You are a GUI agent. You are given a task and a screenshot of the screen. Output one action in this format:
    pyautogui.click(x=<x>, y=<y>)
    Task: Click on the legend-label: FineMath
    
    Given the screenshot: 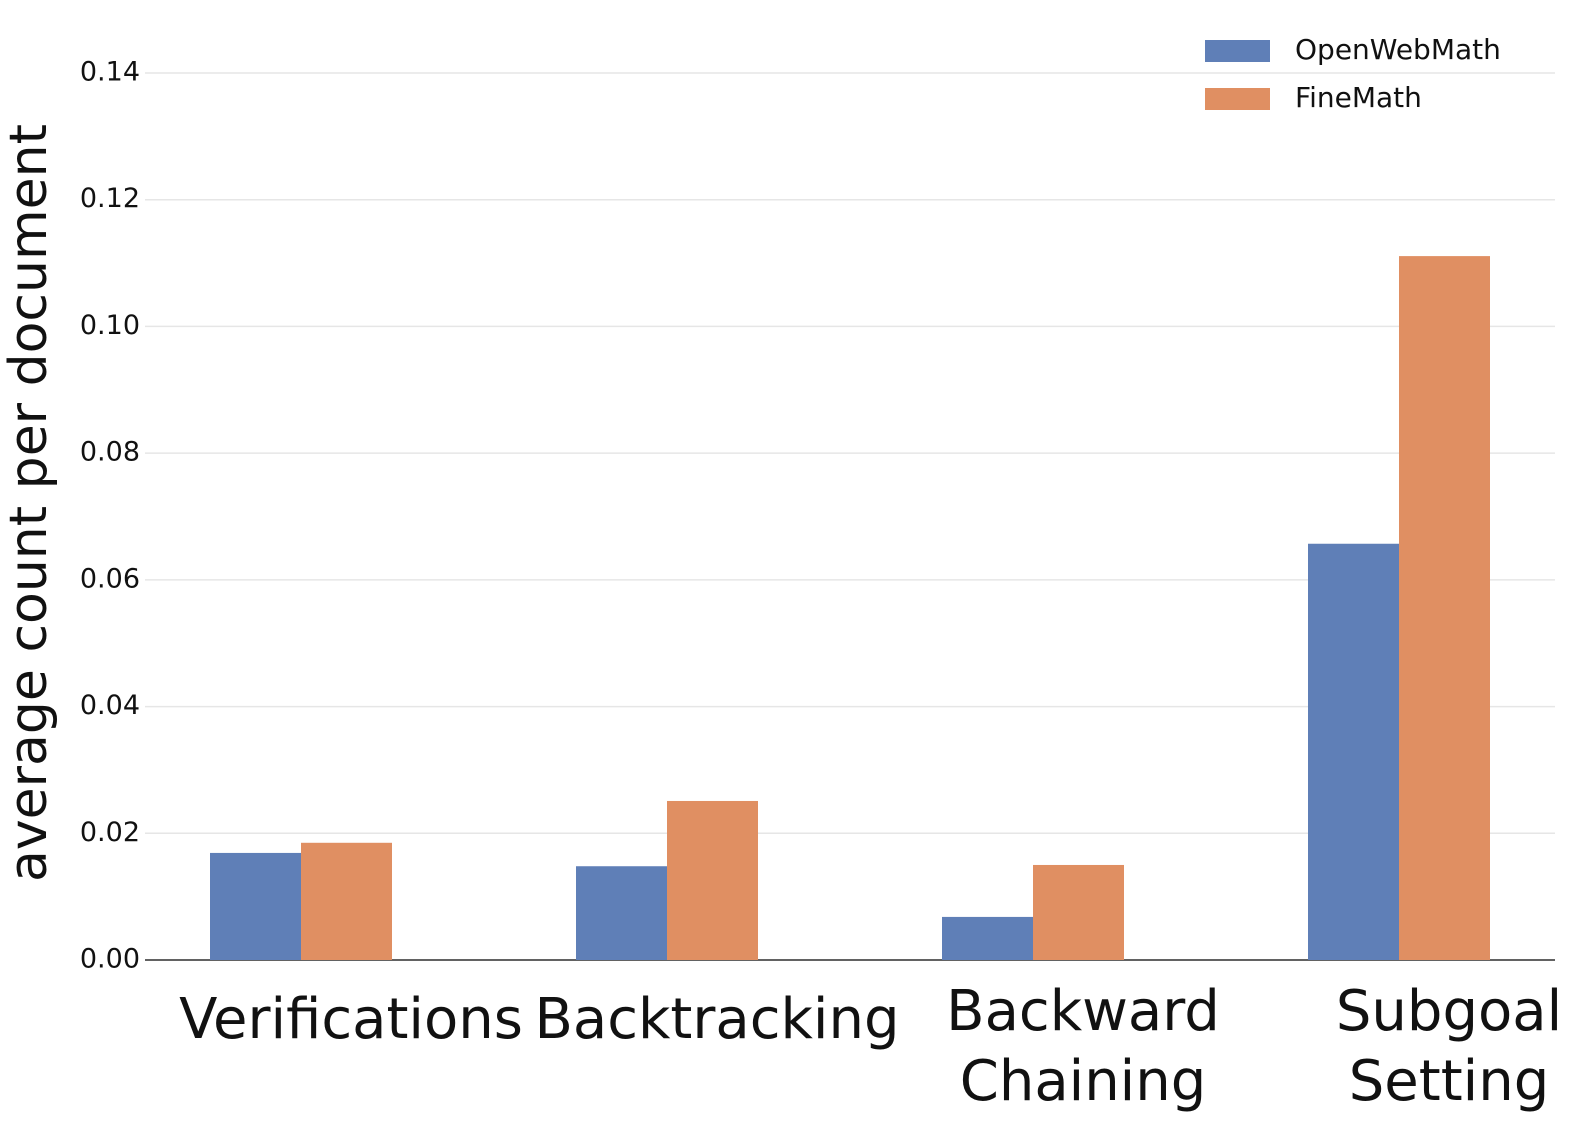 What is the action you would take?
    pyautogui.click(x=1358, y=97)
    